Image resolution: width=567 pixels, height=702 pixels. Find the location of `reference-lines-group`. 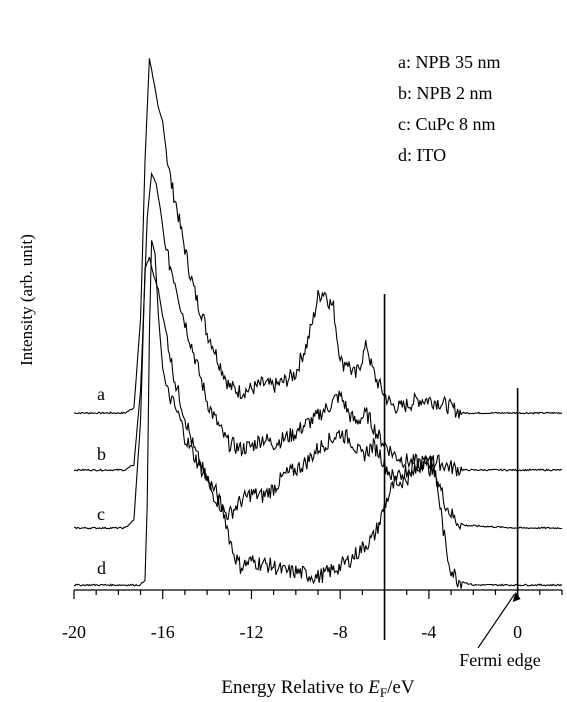

reference-lines-group is located at coordinates (451, 467).